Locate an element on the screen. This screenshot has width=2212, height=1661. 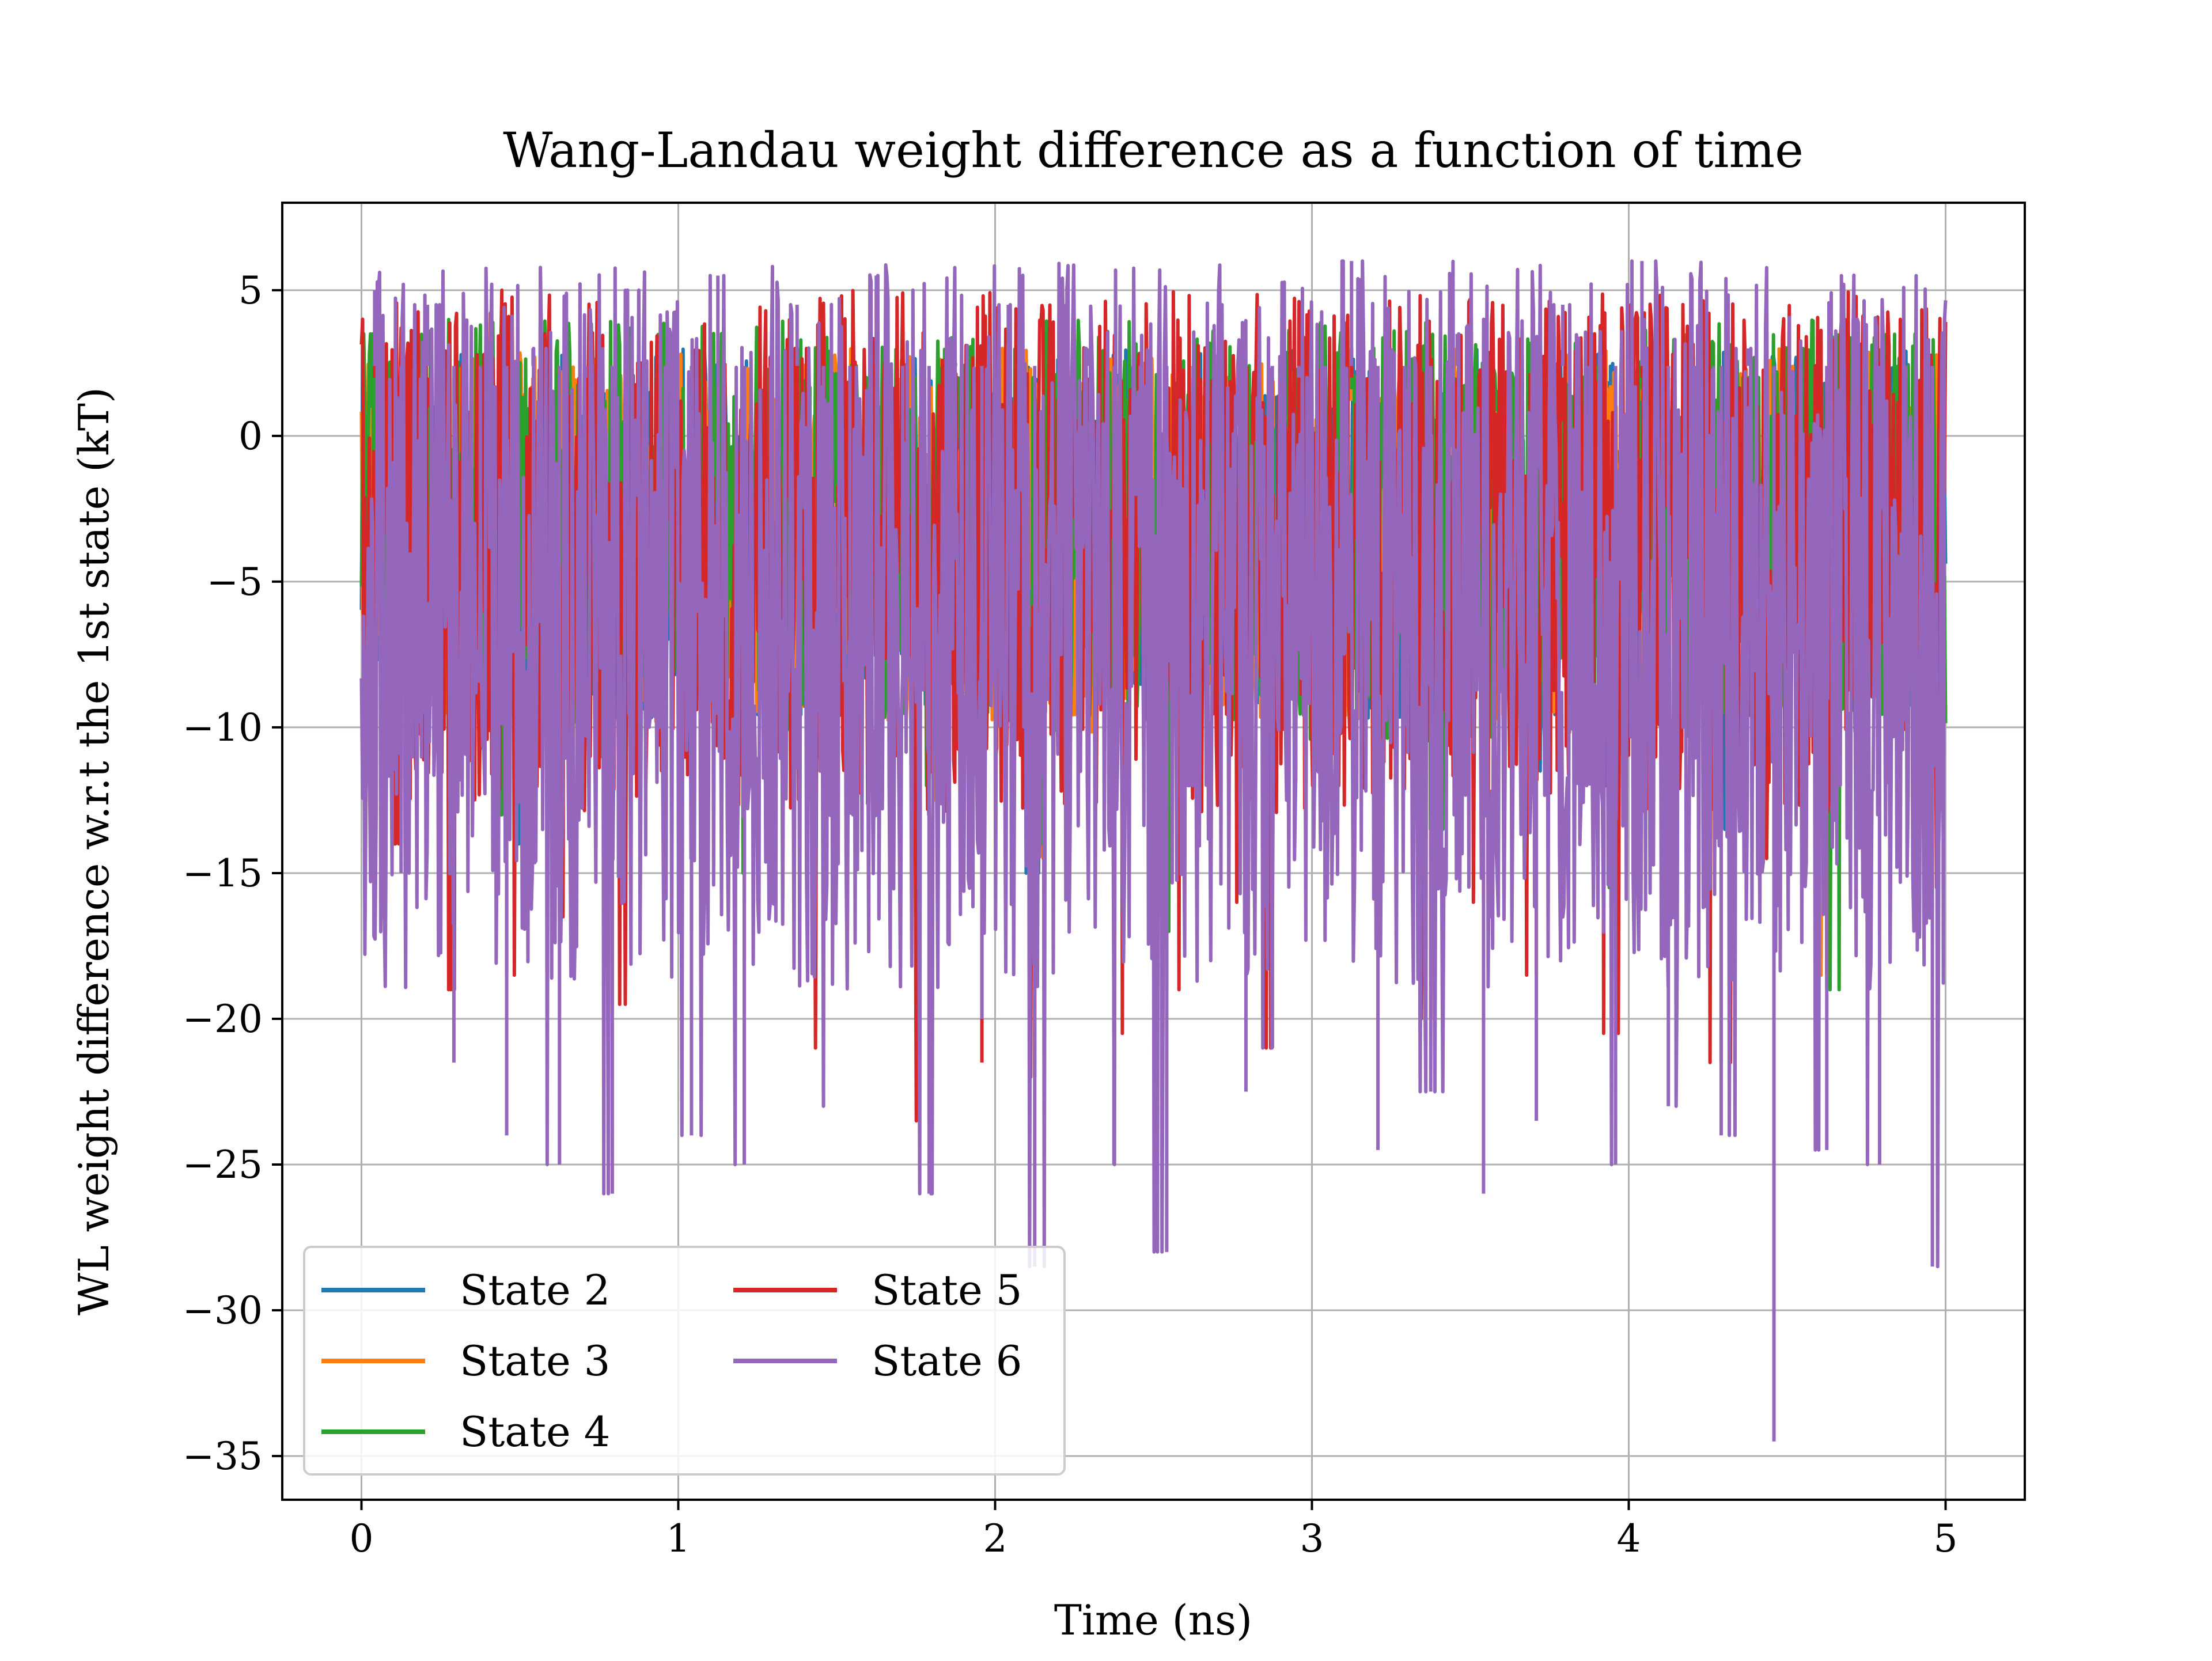
y-tick-label: −25 is located at coordinates (223, 1165).